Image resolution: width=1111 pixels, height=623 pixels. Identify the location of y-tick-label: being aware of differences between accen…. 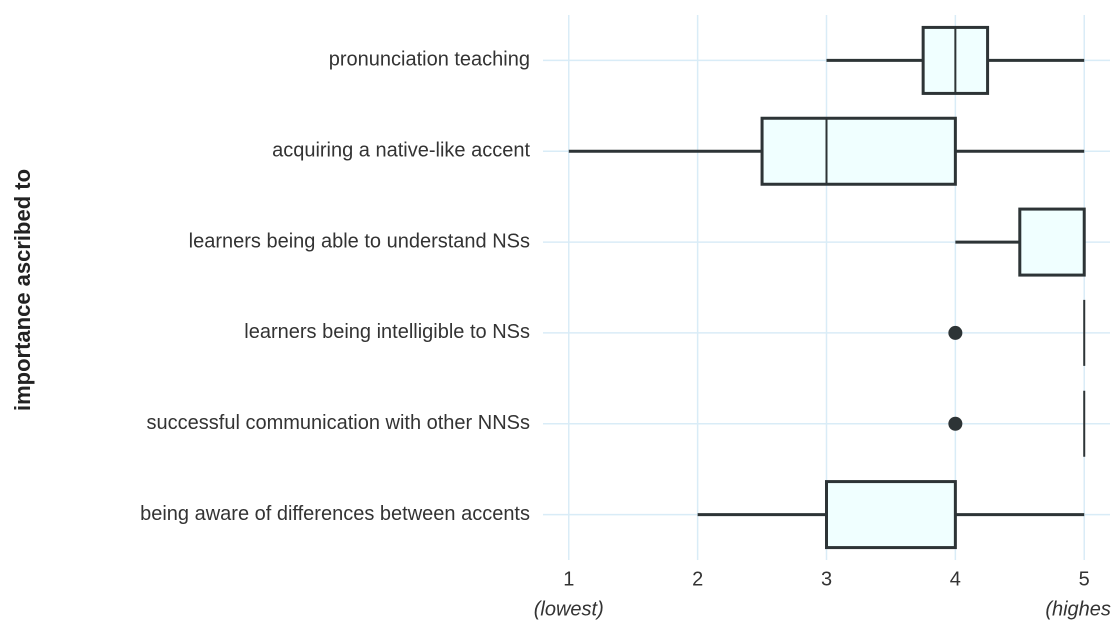
(335, 514).